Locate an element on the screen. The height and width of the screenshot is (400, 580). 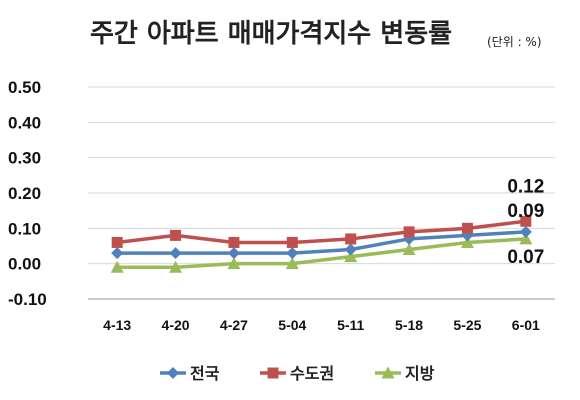
y-tick-label: 0.50 is located at coordinates (24, 87).